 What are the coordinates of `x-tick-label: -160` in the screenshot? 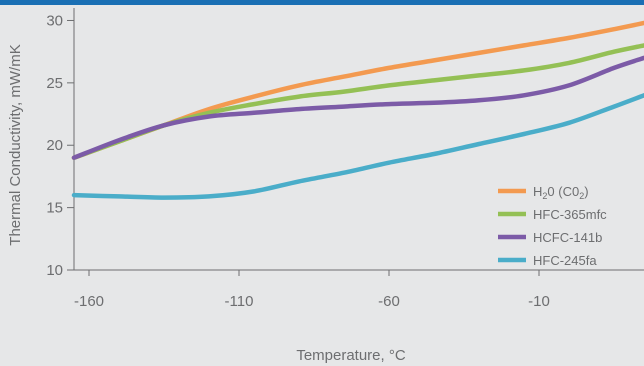 It's located at (89, 301).